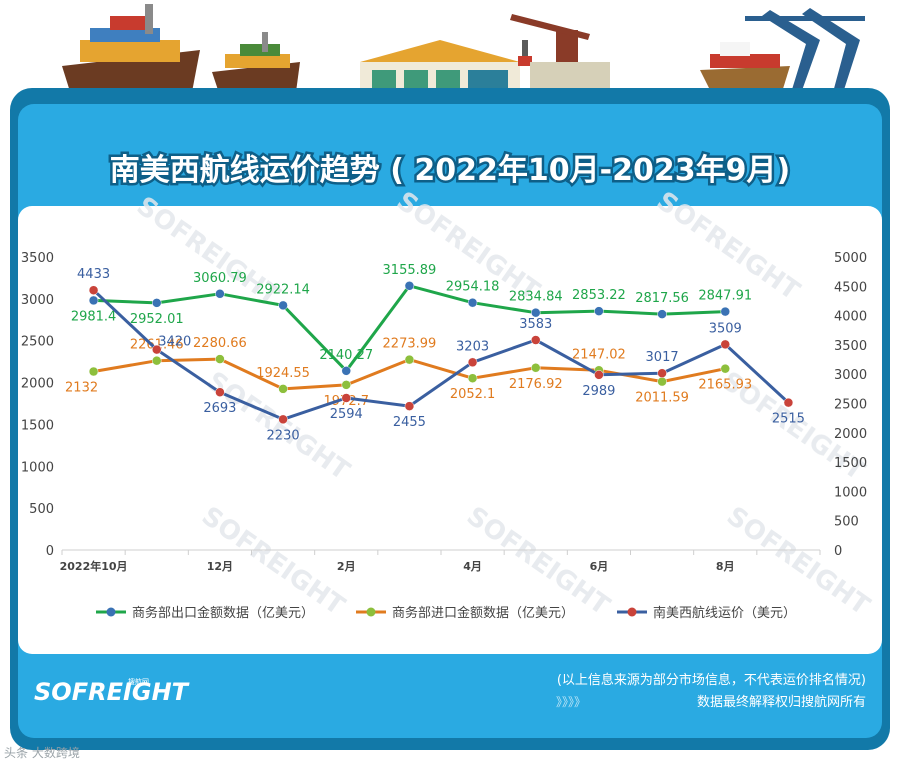  I want to click on data-label: 2176.92, so click(536, 384).